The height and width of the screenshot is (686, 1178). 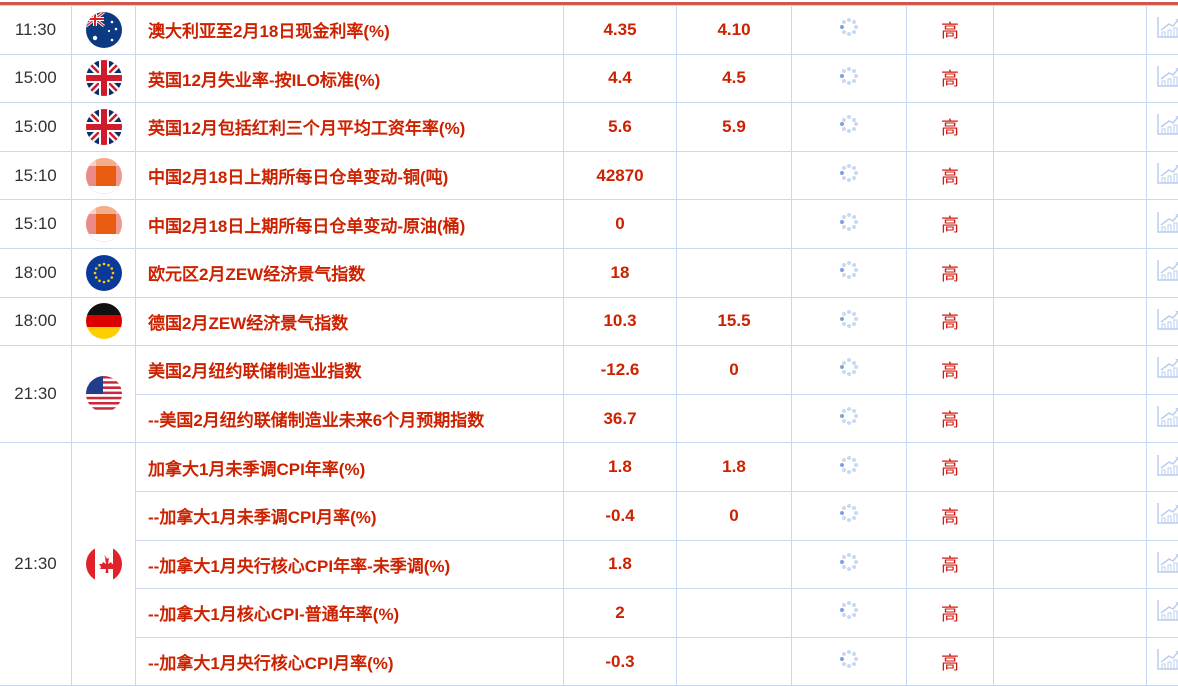 What do you see at coordinates (104, 394) in the screenshot?
I see `us-flag-icon` at bounding box center [104, 394].